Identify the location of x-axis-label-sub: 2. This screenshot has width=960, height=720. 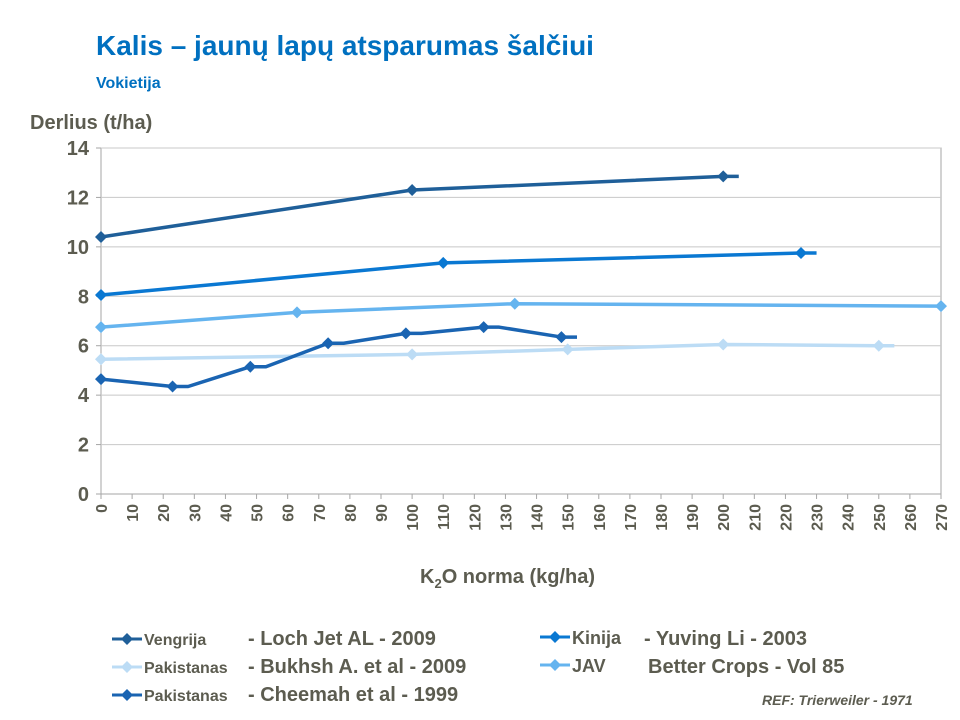
(438, 583).